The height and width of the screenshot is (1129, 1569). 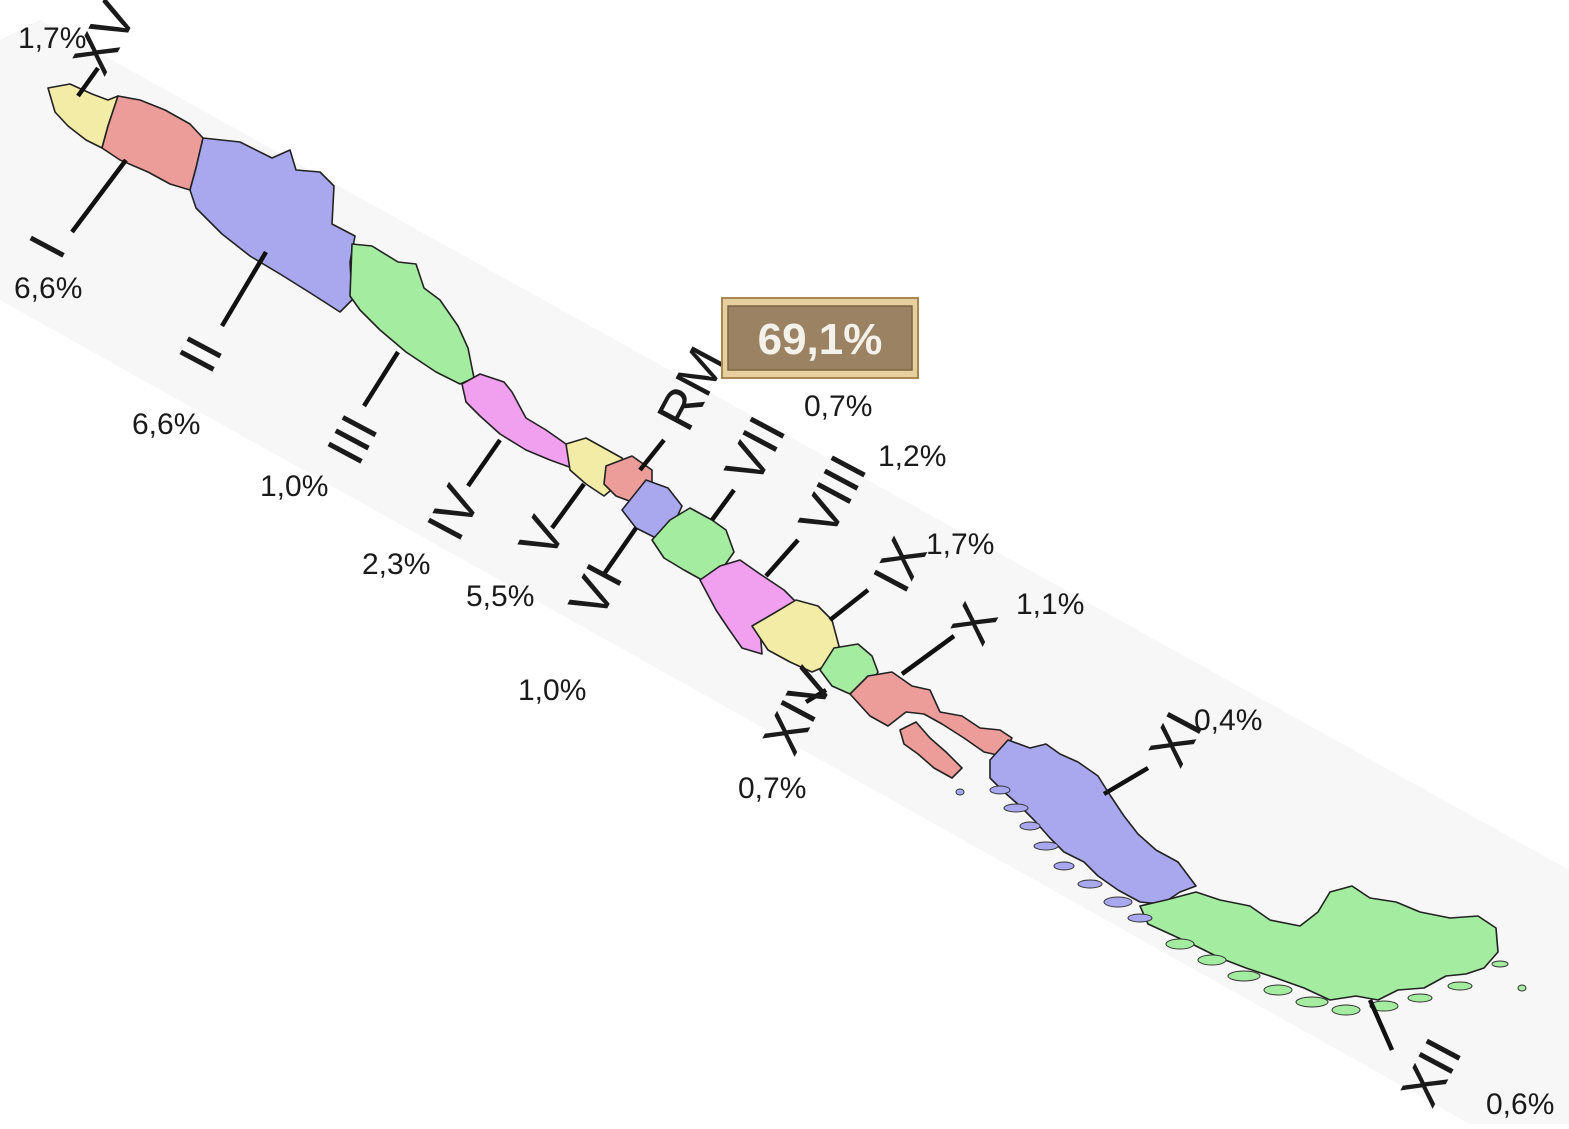 I want to click on pct-label: 0,6%, so click(x=1520, y=1104).